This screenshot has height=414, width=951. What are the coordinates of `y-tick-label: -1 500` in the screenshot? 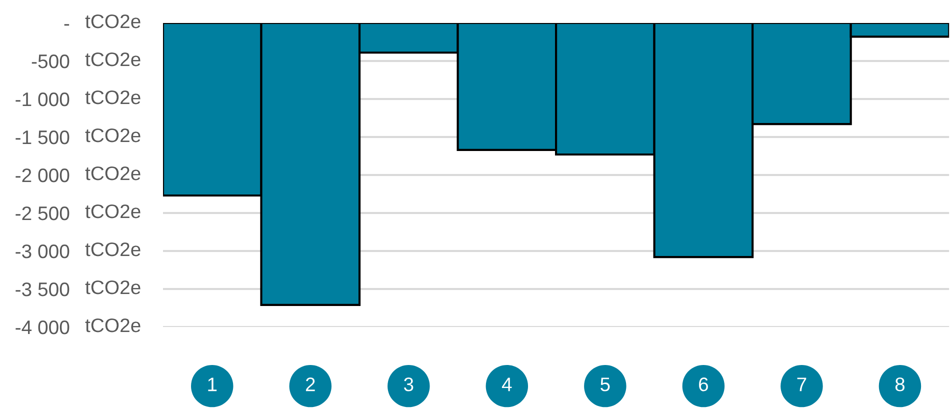 It's located at (43, 137).